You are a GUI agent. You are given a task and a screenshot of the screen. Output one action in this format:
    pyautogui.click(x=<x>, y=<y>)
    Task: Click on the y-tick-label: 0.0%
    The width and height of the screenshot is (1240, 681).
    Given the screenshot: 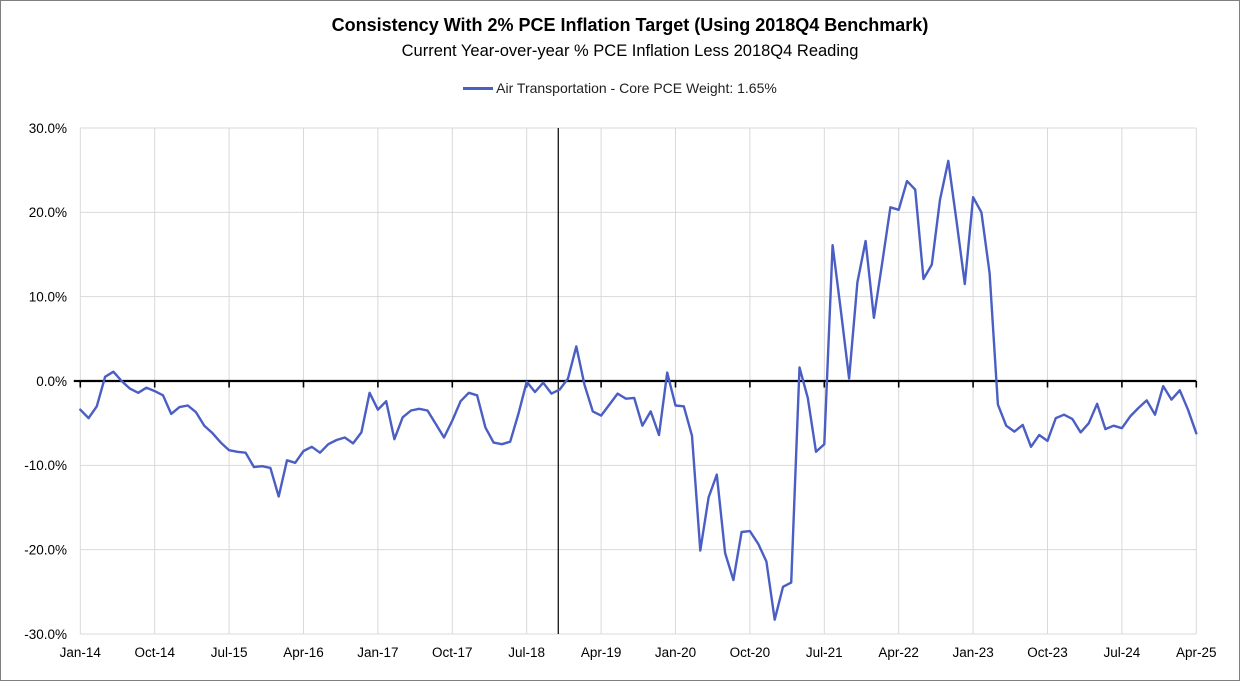 What is the action you would take?
    pyautogui.click(x=51, y=381)
    